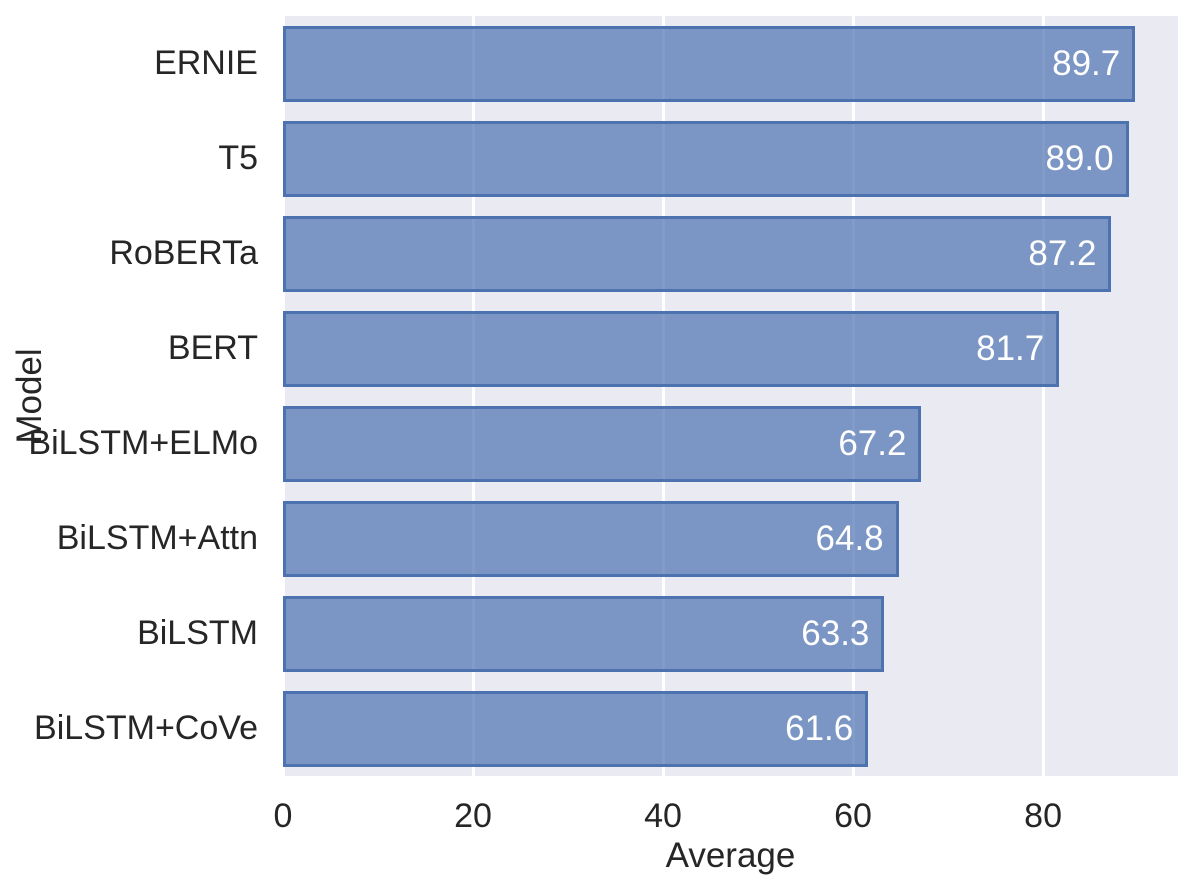  I want to click on bar-value-label: 67.2, so click(872, 443).